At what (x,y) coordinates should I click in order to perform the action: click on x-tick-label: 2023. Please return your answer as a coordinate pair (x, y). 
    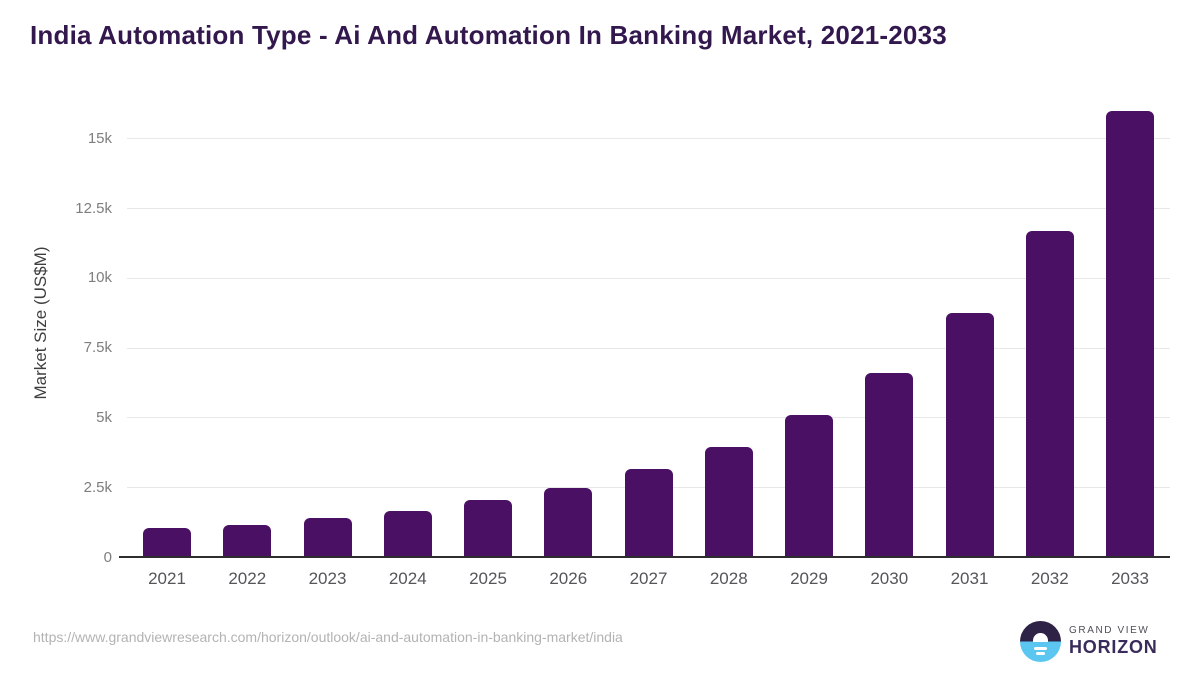
    Looking at the image, I should click on (327, 578).